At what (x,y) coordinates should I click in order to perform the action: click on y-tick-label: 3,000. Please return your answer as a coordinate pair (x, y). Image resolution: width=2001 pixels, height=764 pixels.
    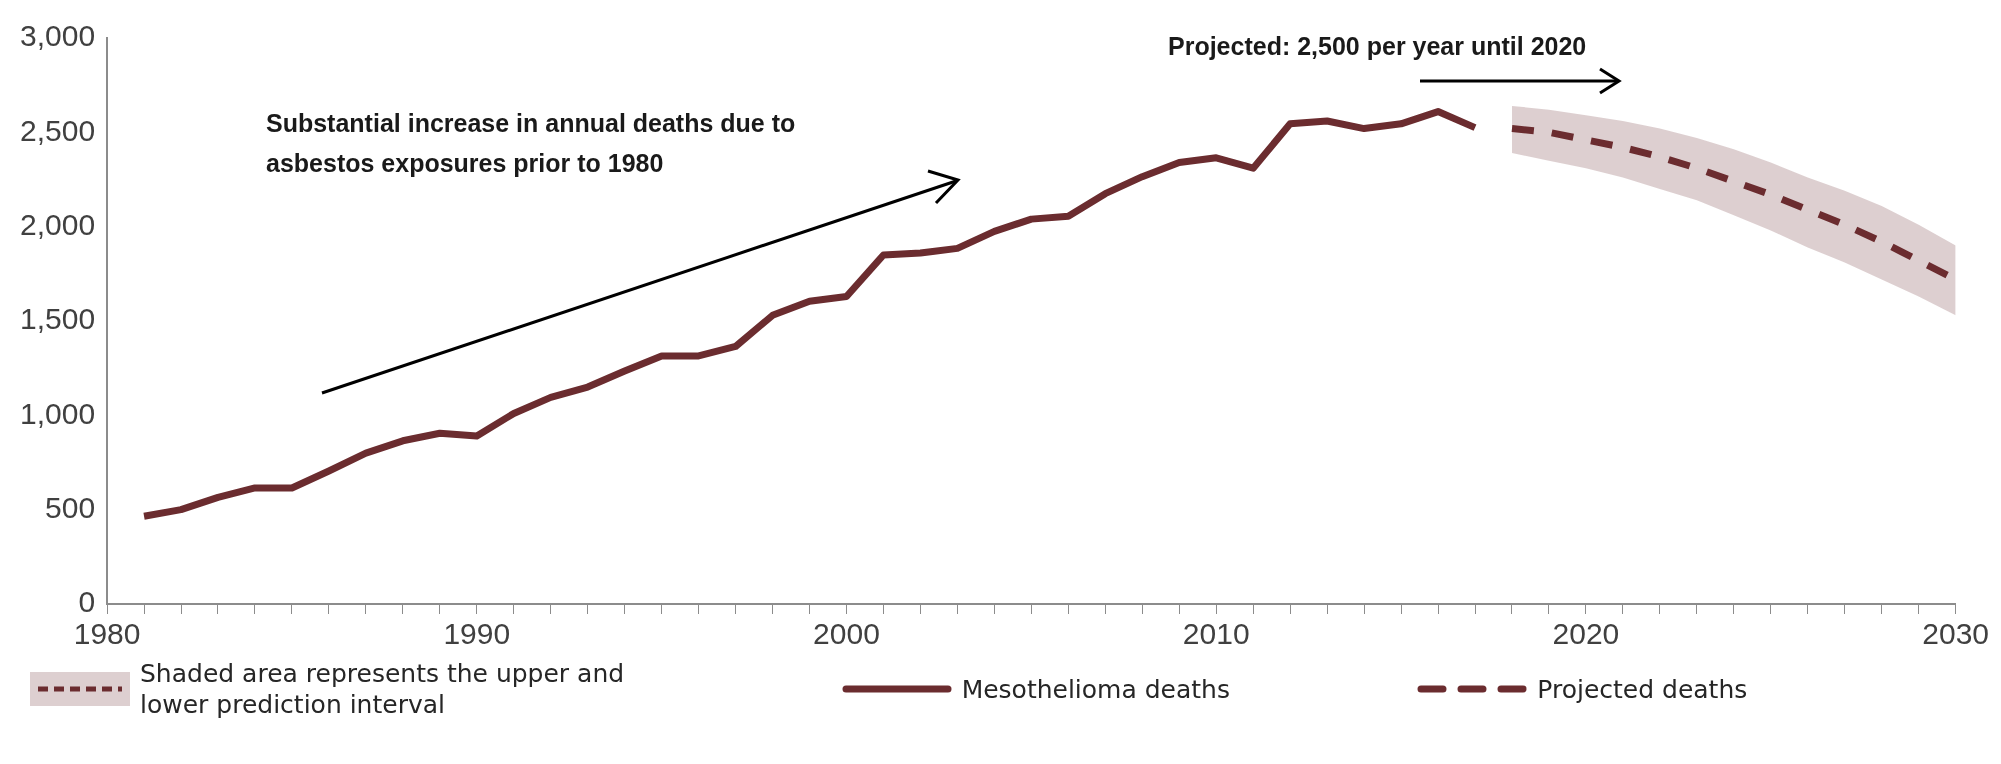
    Looking at the image, I should click on (58, 36).